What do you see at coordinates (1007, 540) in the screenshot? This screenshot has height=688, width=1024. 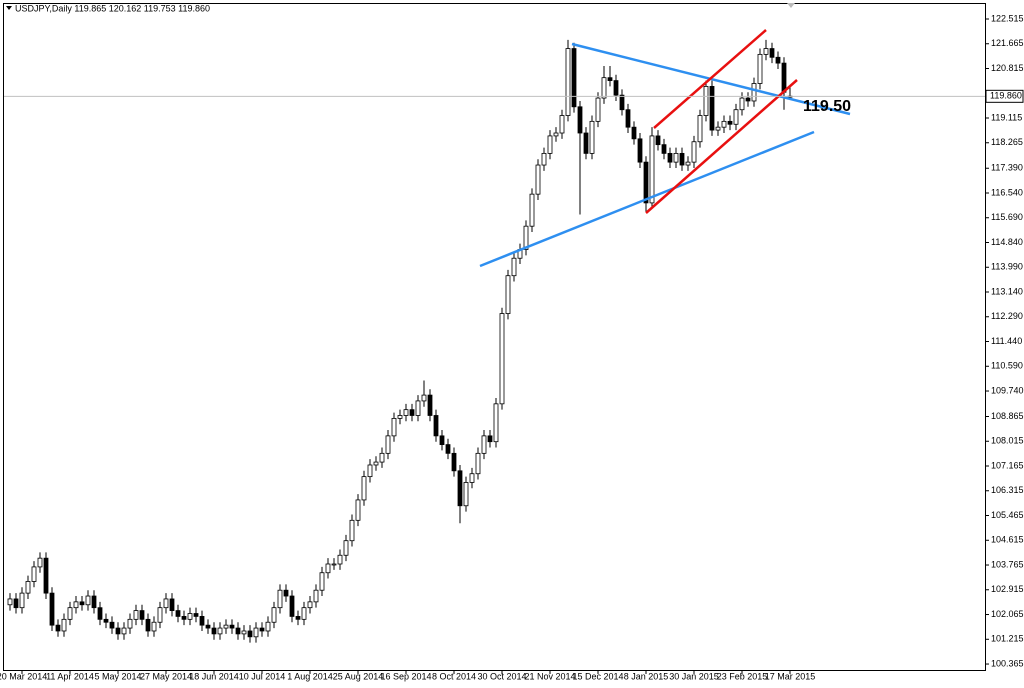 I see `y-tick-label: 104.615` at bounding box center [1007, 540].